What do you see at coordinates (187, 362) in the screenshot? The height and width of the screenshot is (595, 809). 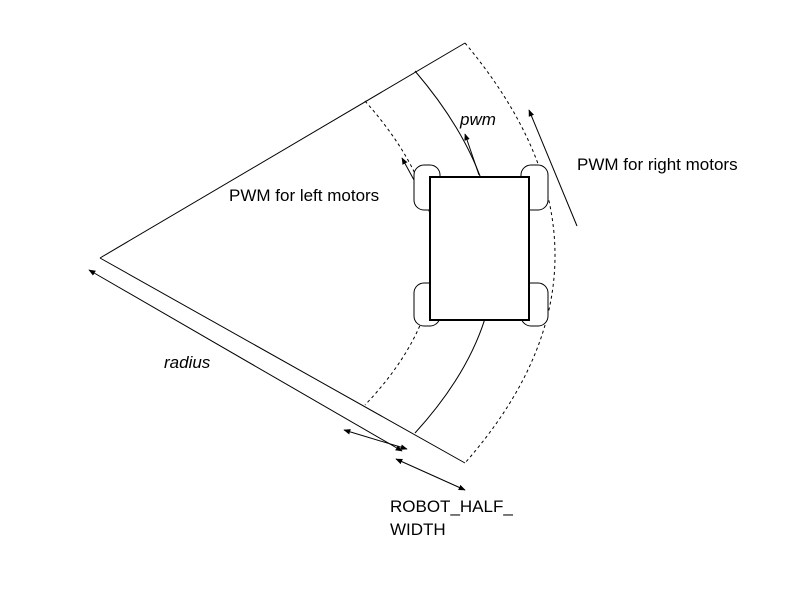 I see `radius-label: radius` at bounding box center [187, 362].